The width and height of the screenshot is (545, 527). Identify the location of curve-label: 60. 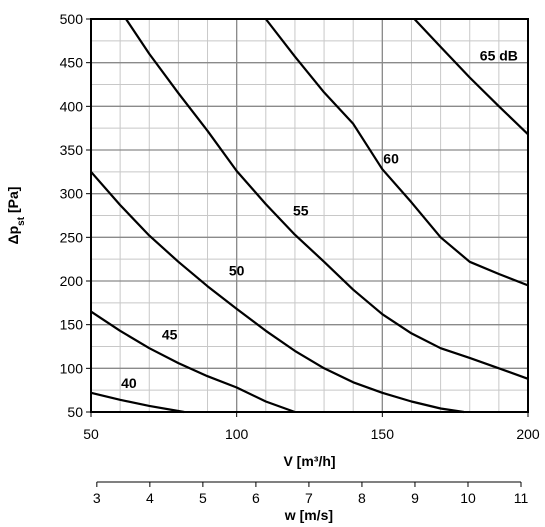
(391, 159).